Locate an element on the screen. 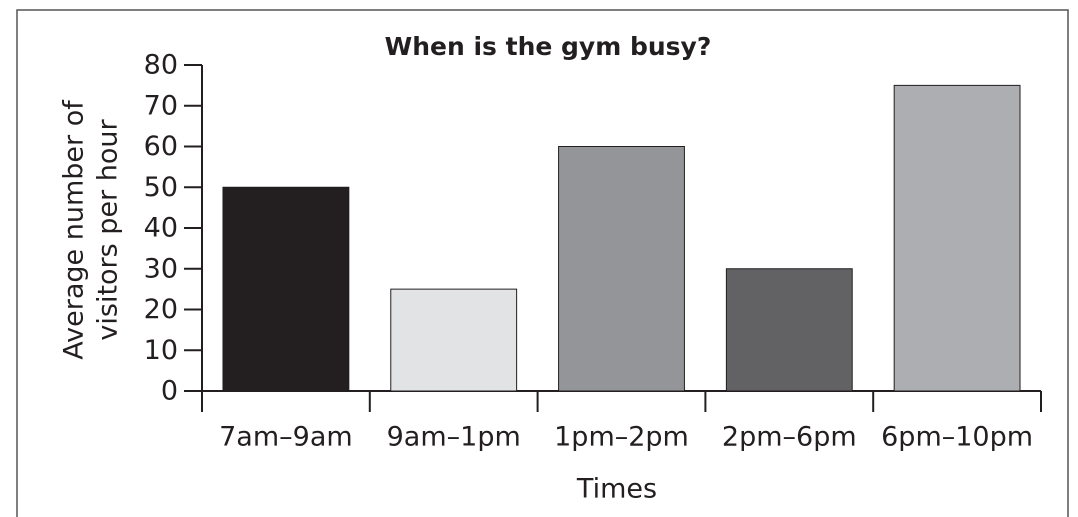 This screenshot has height=517, width=1078. y-tick-label: 20 is located at coordinates (161, 309).